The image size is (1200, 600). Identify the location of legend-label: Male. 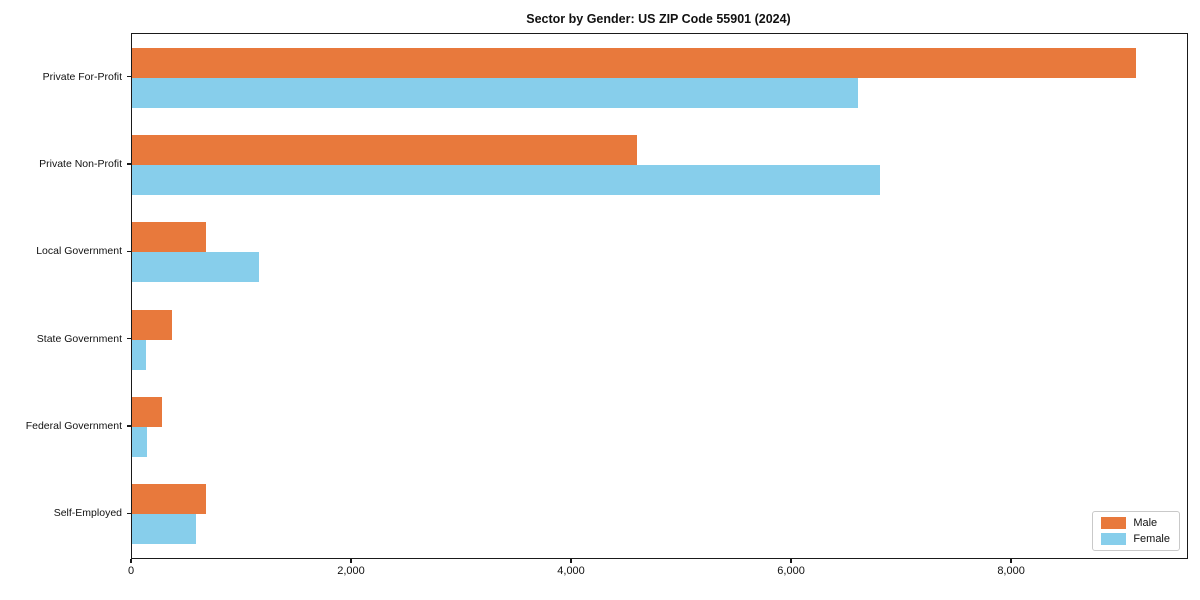
(1145, 523).